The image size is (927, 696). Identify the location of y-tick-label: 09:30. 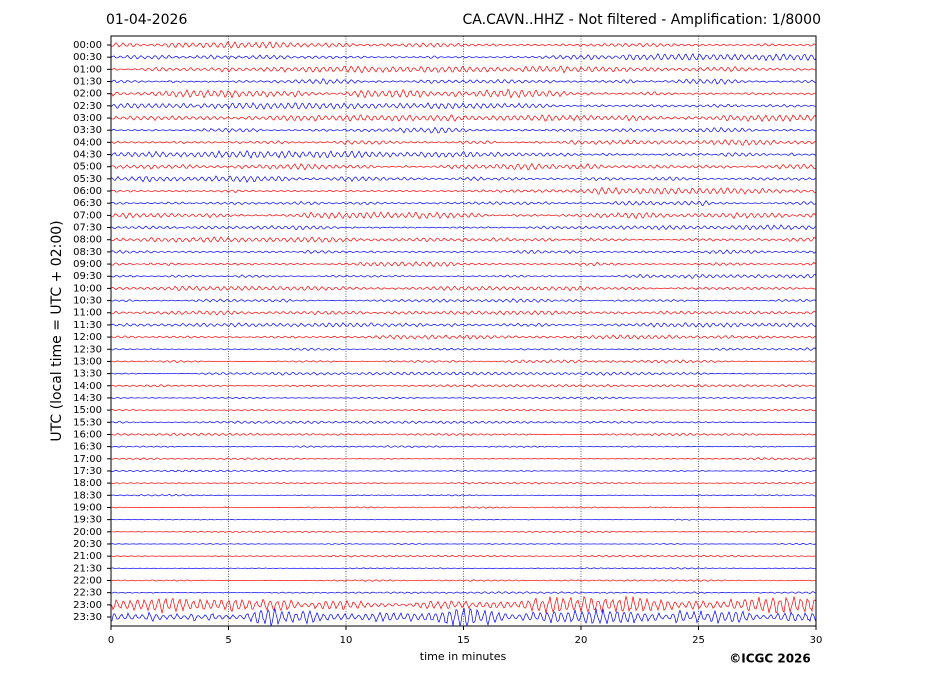
(87, 276).